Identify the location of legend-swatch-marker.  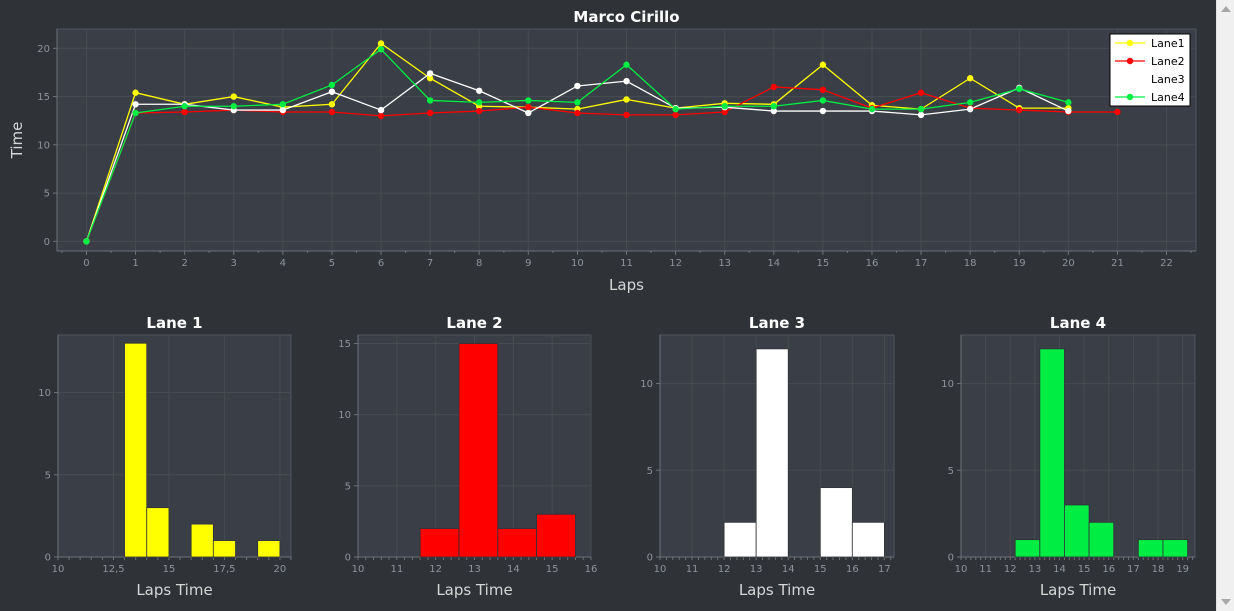
(1130, 97).